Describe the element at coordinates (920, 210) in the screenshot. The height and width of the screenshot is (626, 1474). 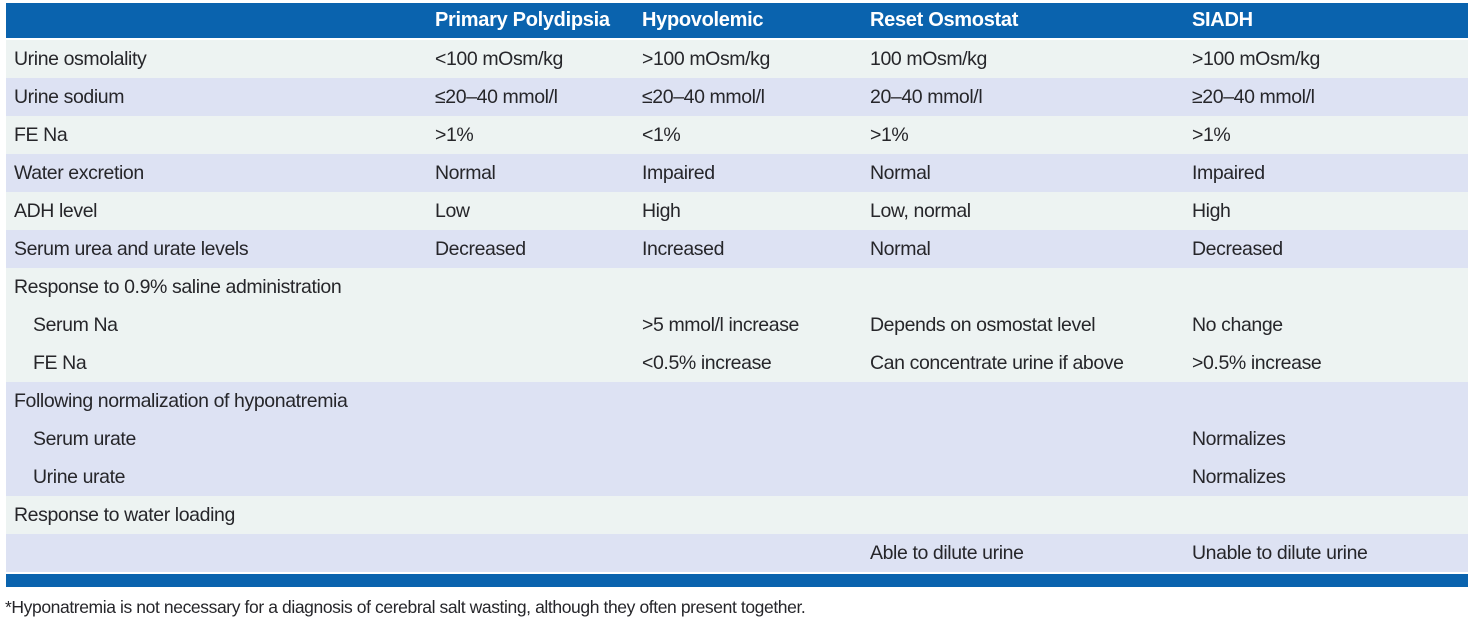
I see `row-value: Low, normal` at that location.